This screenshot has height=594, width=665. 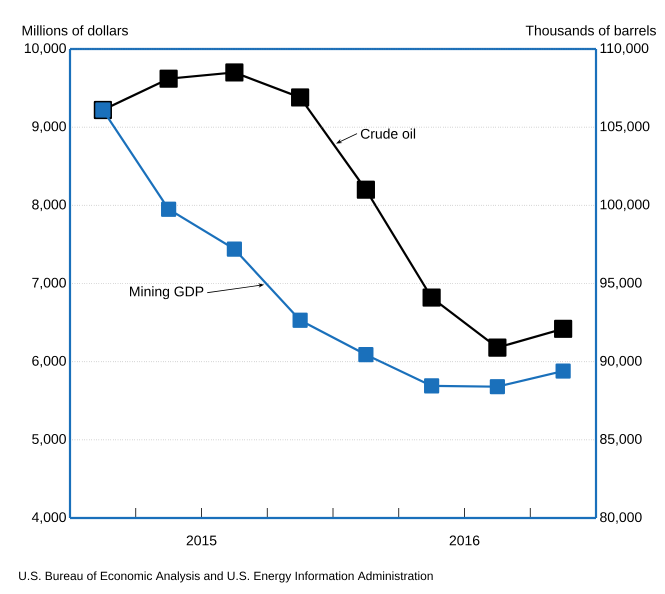 I want to click on text: Mining GDP, so click(x=167, y=293).